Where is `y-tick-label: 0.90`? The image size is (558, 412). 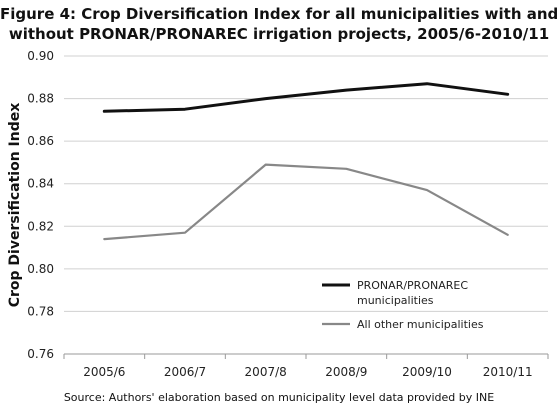
y-tick-label: 0.90 is located at coordinates (40, 56).